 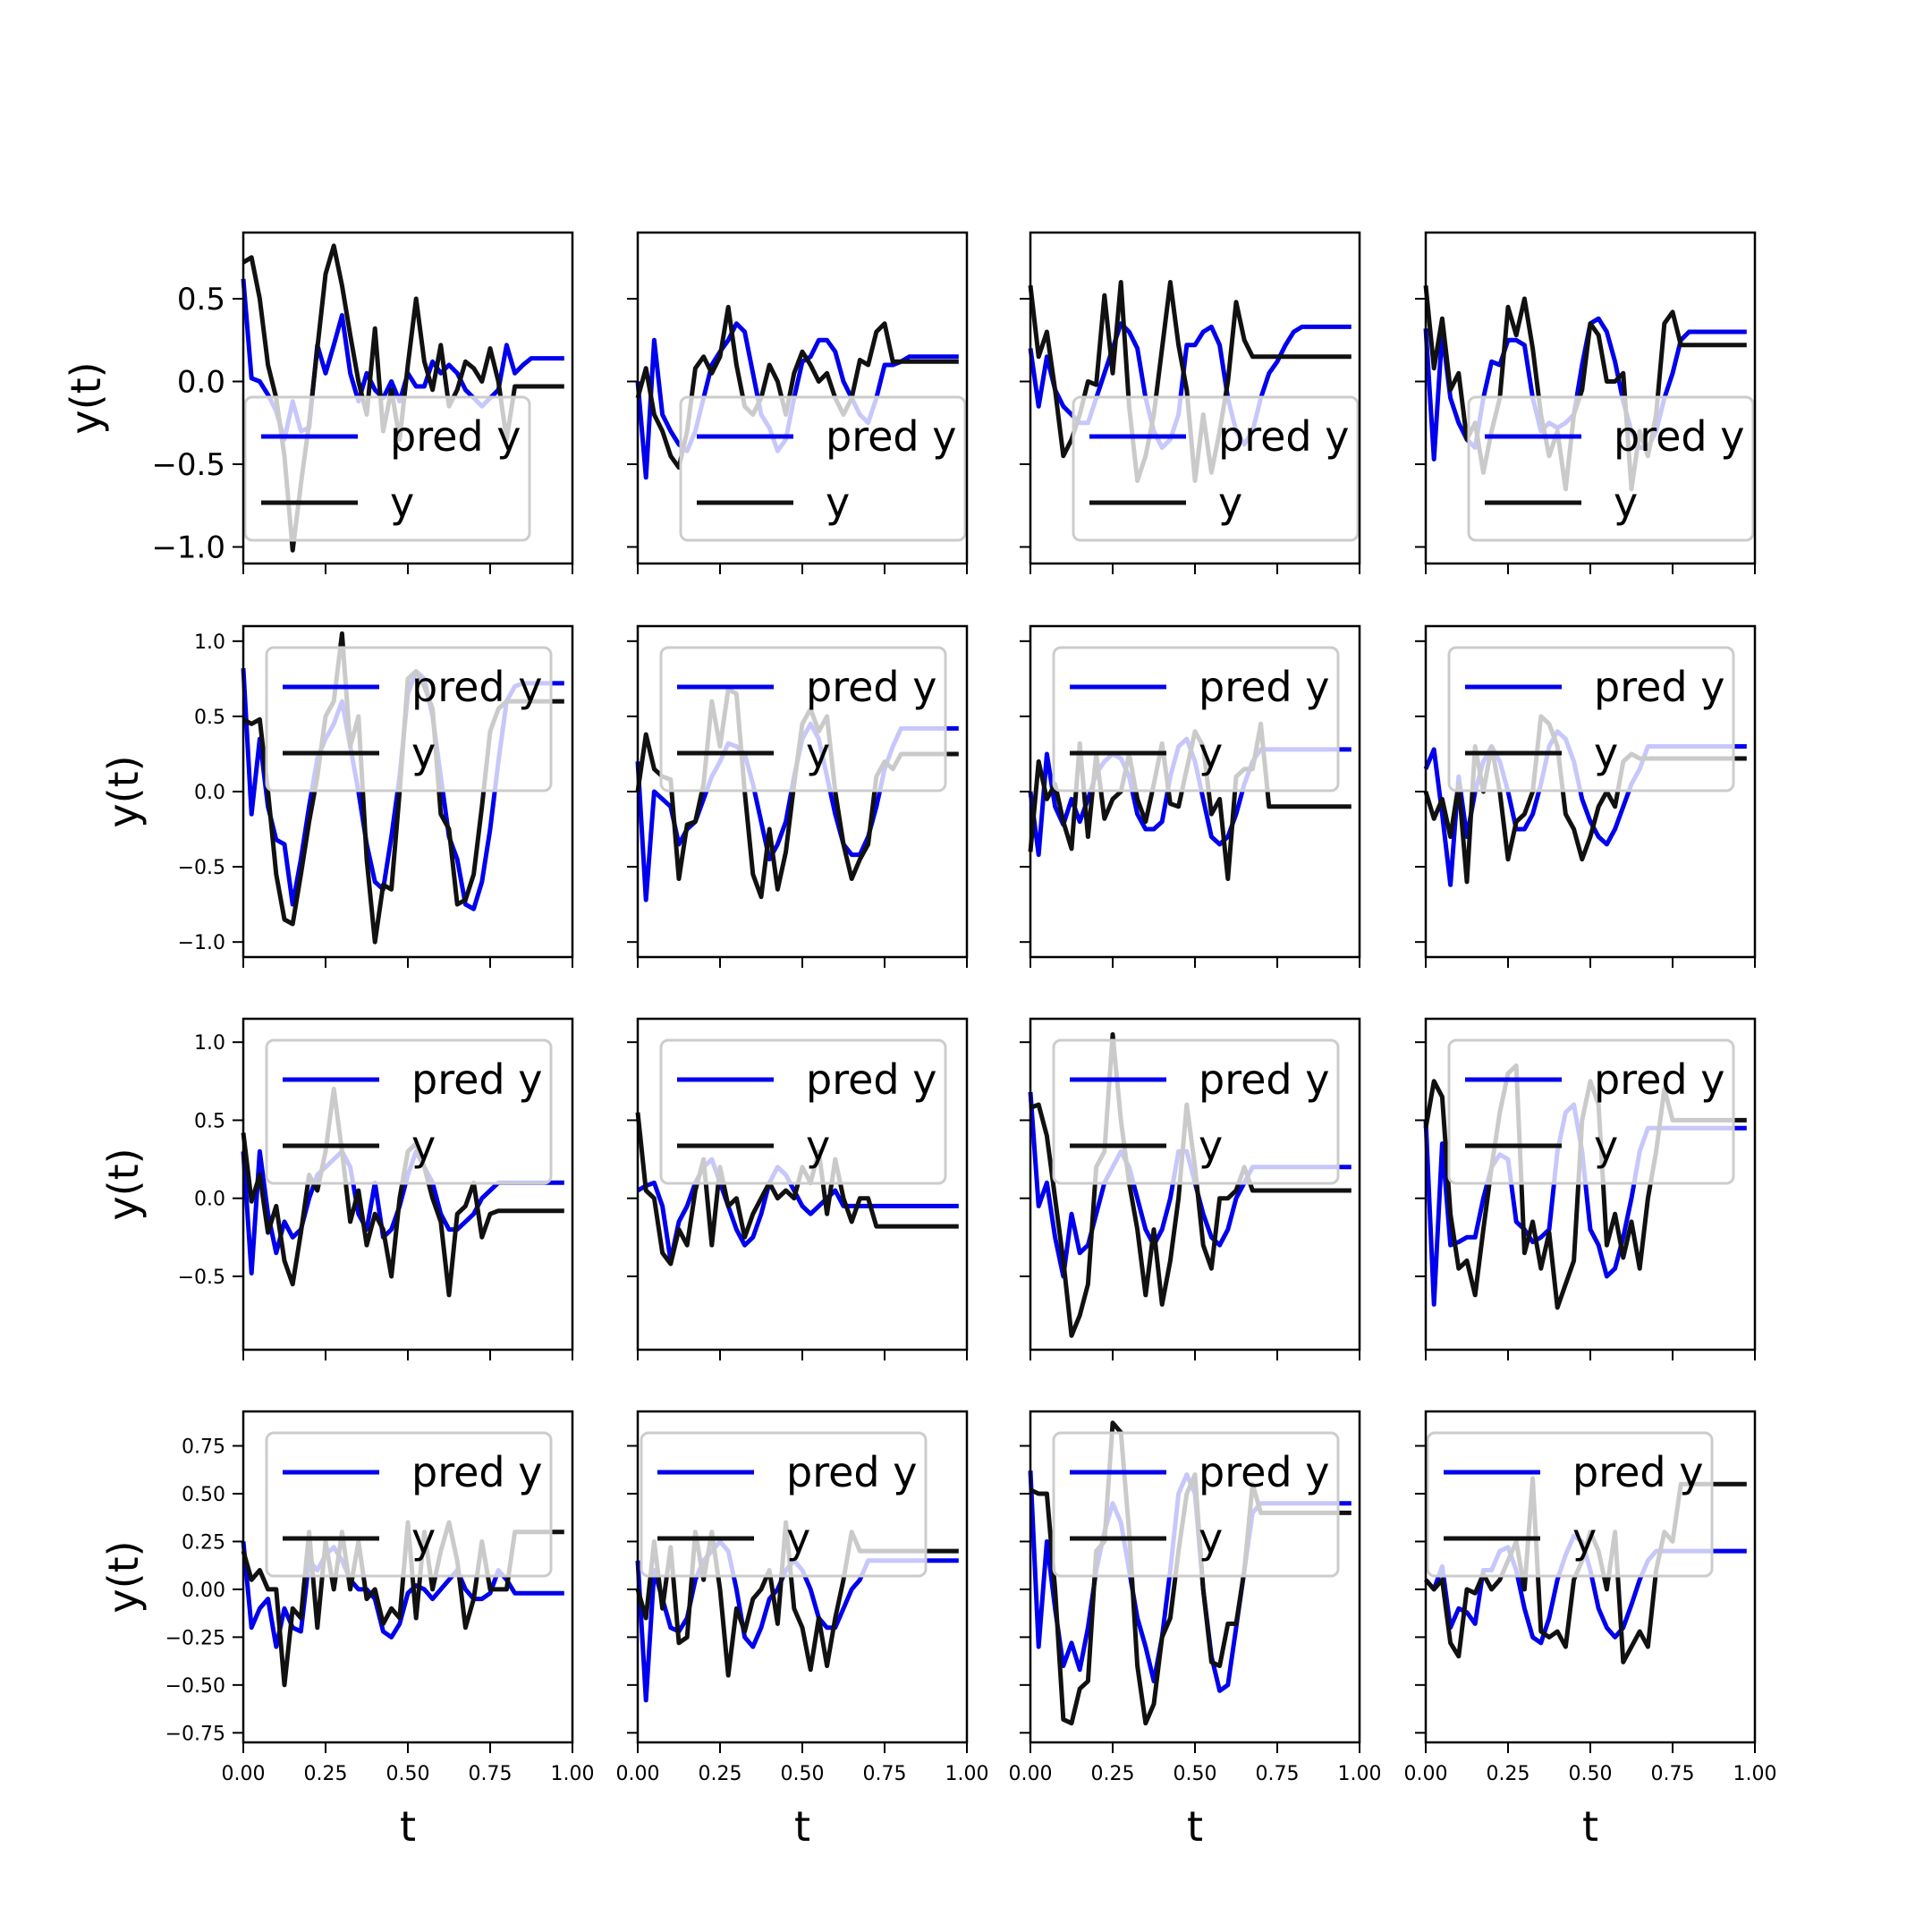 I want to click on subplot-r0-c2: pred y y, so click(x=1190, y=402).